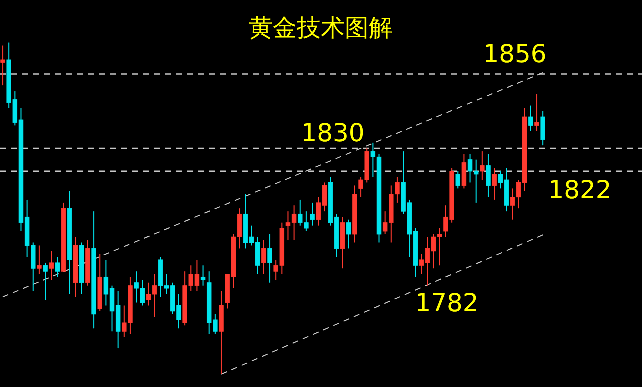 Image resolution: width=642 pixels, height=387 pixels. Describe the element at coordinates (321, 28) in the screenshot. I see `chart-title: 黄金技术图解` at that location.